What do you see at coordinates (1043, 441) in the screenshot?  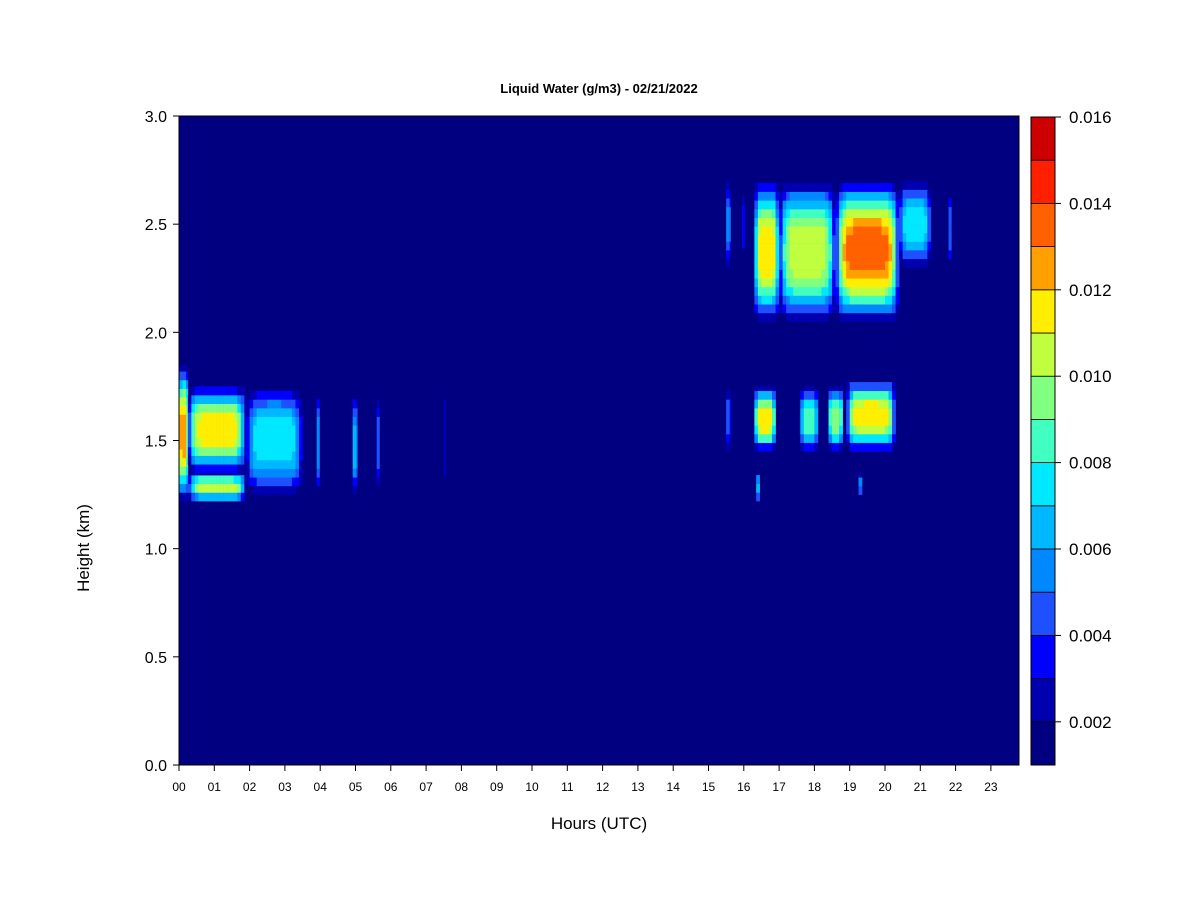 I see `colorbar` at bounding box center [1043, 441].